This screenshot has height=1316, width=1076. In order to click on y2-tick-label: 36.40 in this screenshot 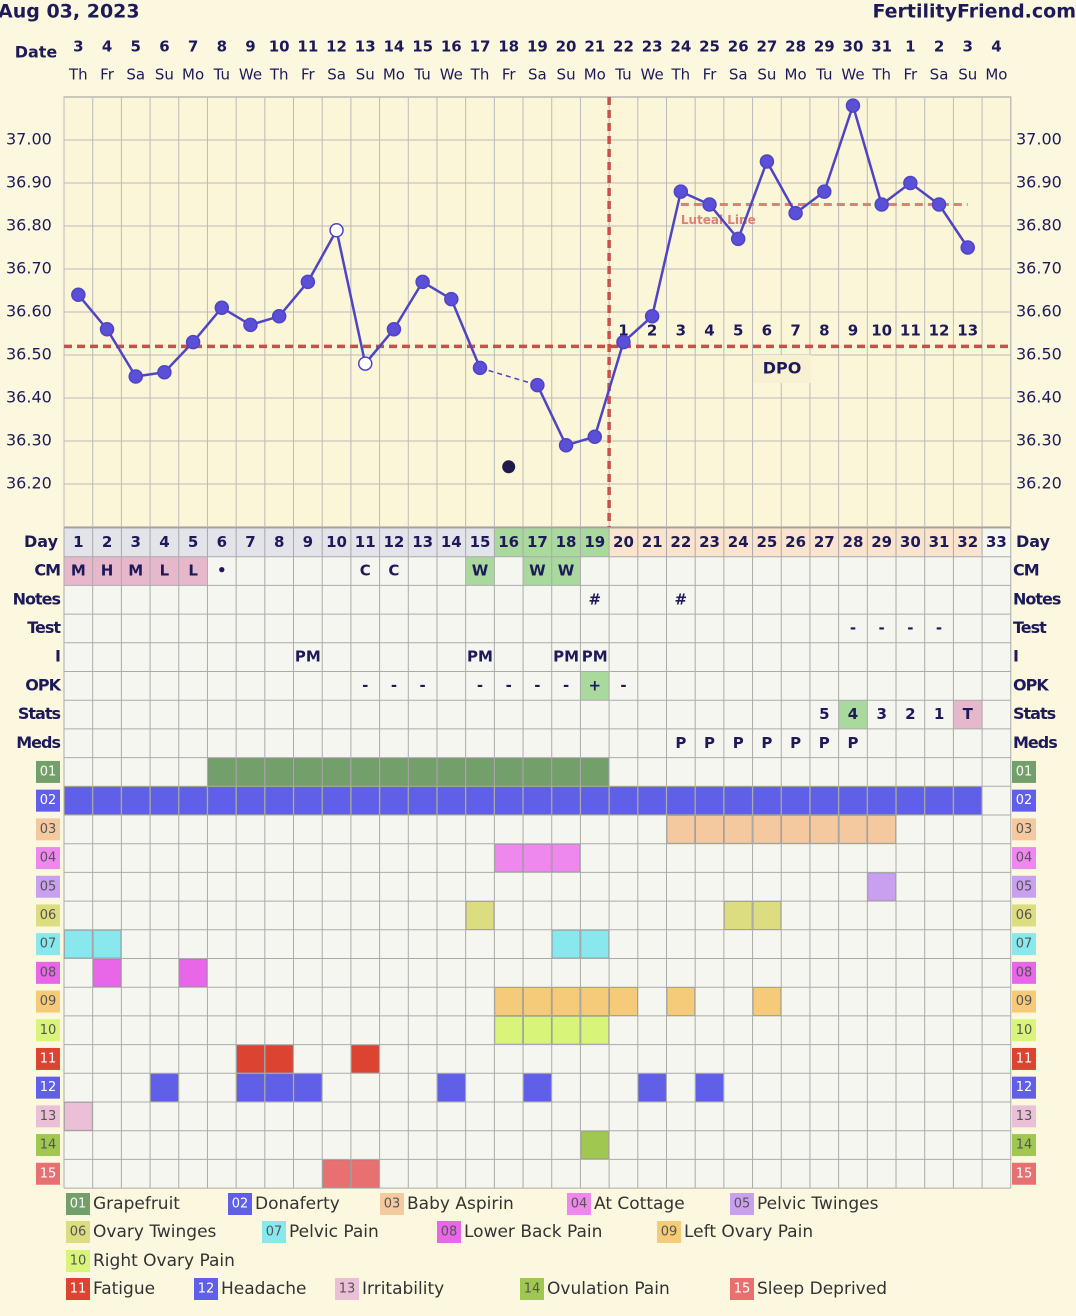, I will do `click(1039, 397)`.